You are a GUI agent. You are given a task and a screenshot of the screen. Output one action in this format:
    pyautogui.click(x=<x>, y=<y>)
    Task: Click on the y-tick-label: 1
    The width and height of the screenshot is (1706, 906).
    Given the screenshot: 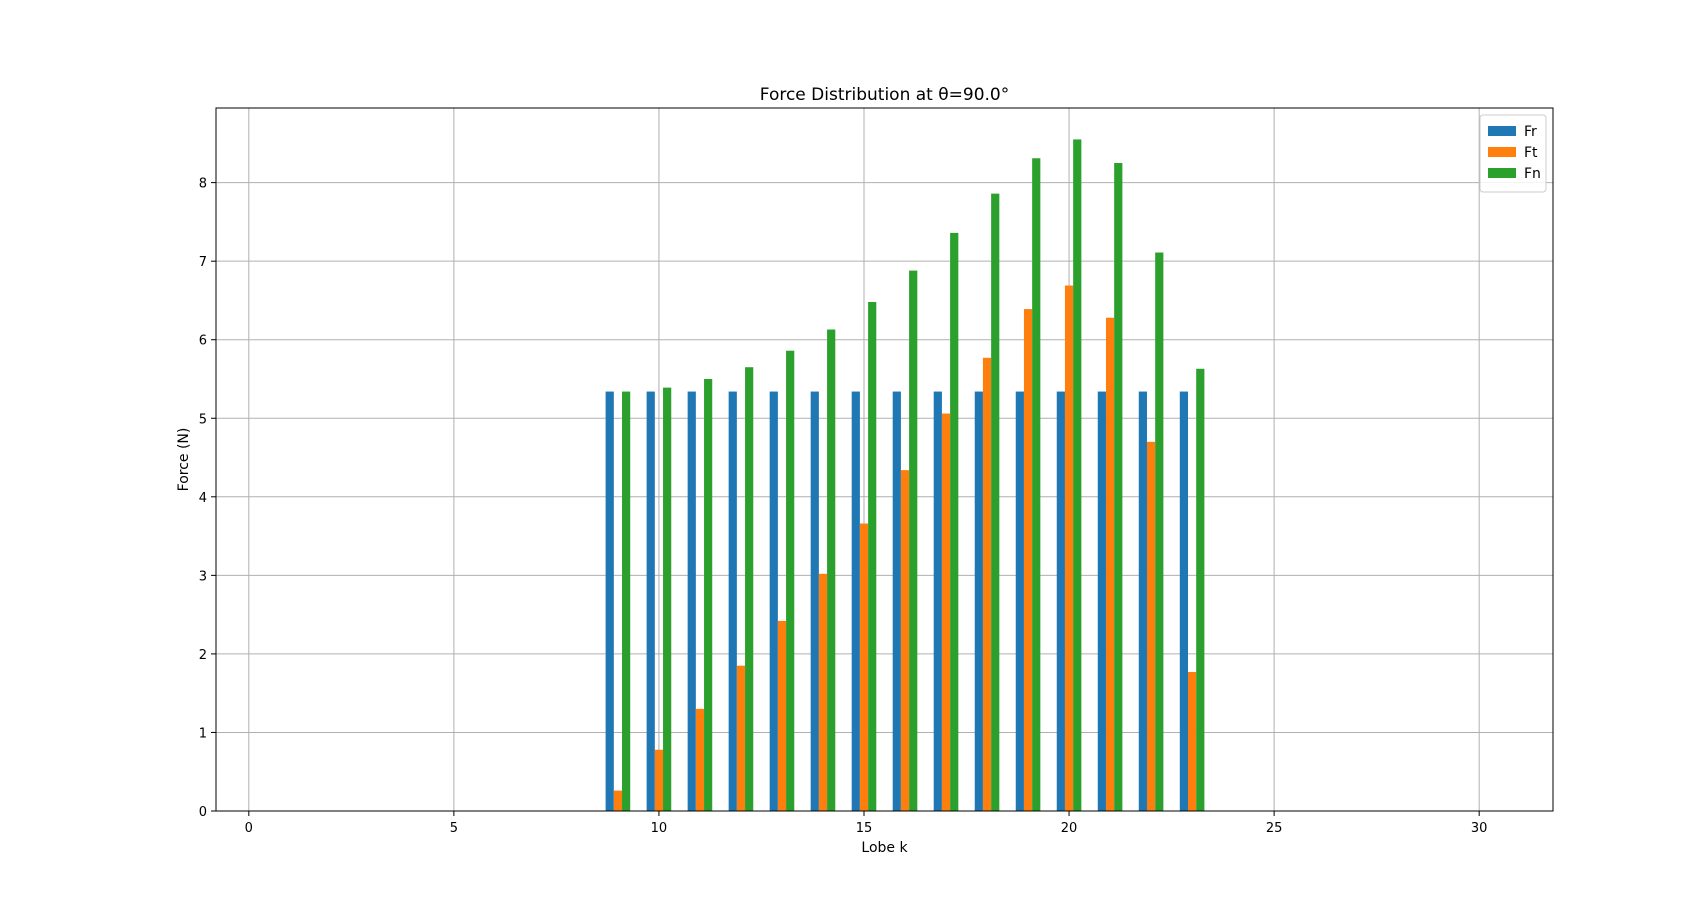 What is the action you would take?
    pyautogui.click(x=203, y=733)
    